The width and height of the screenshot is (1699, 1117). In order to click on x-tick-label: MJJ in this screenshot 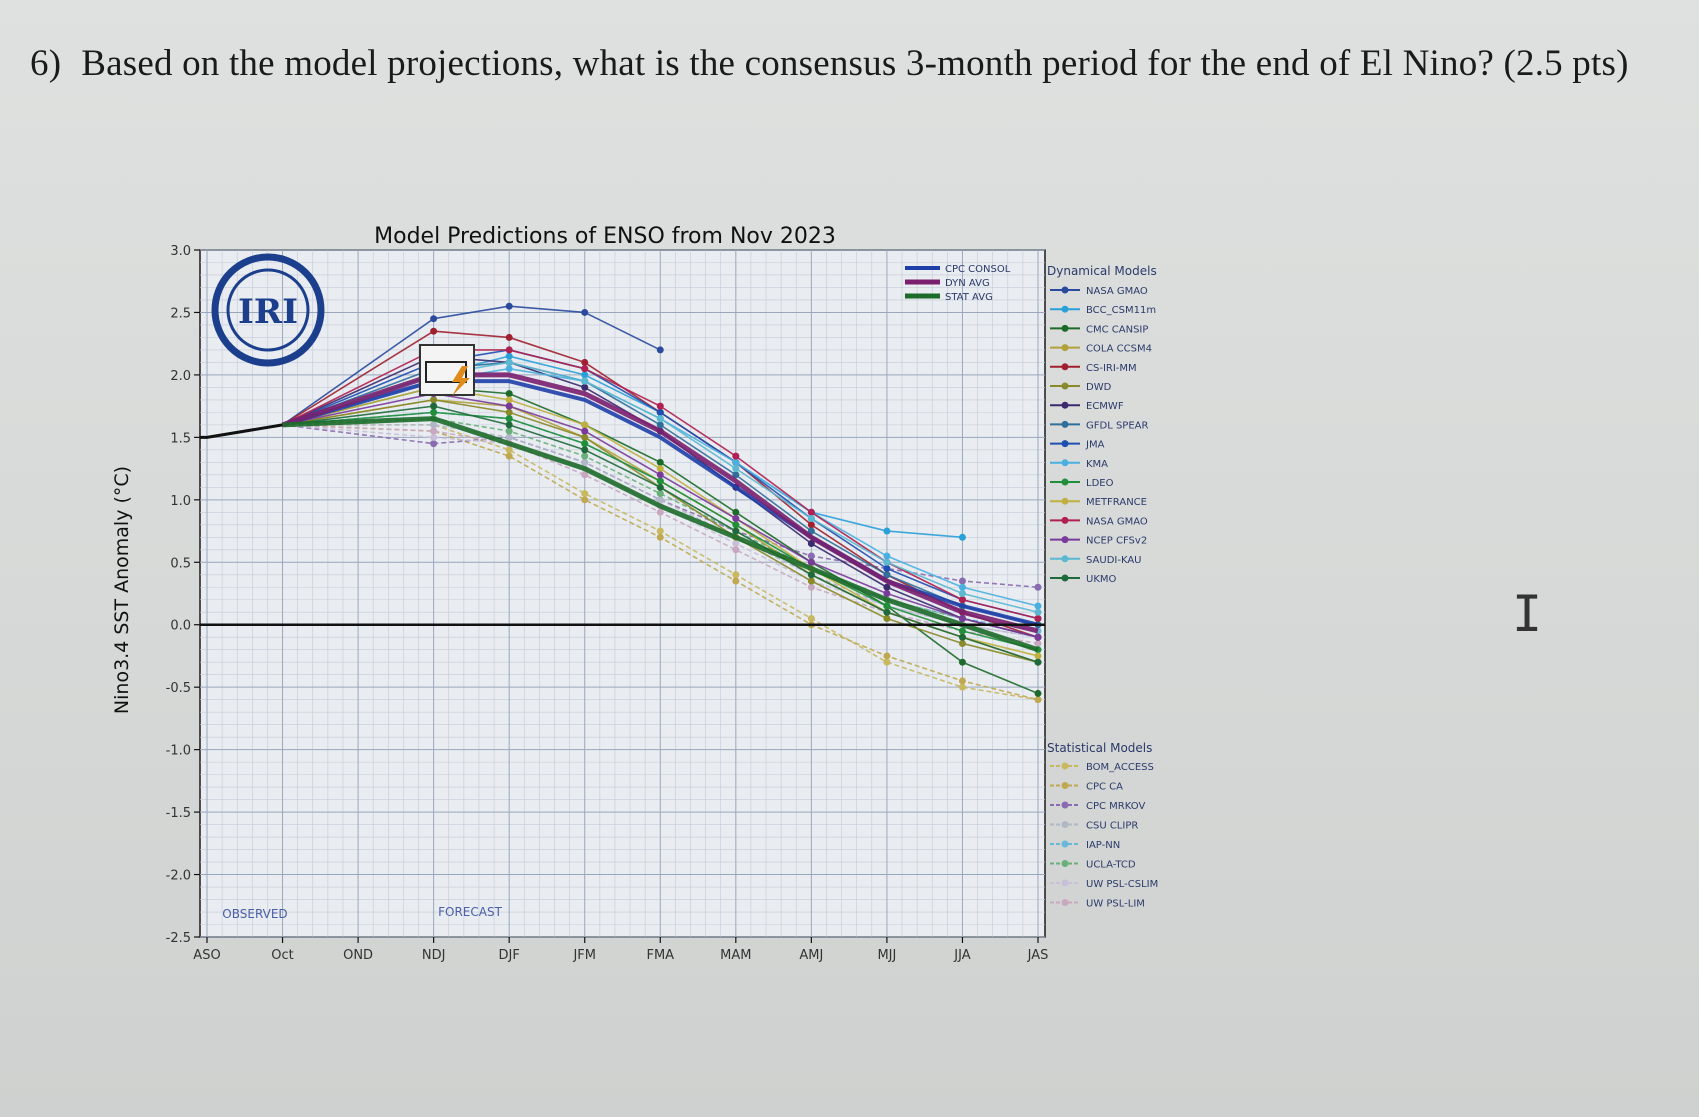, I will do `click(886, 955)`.